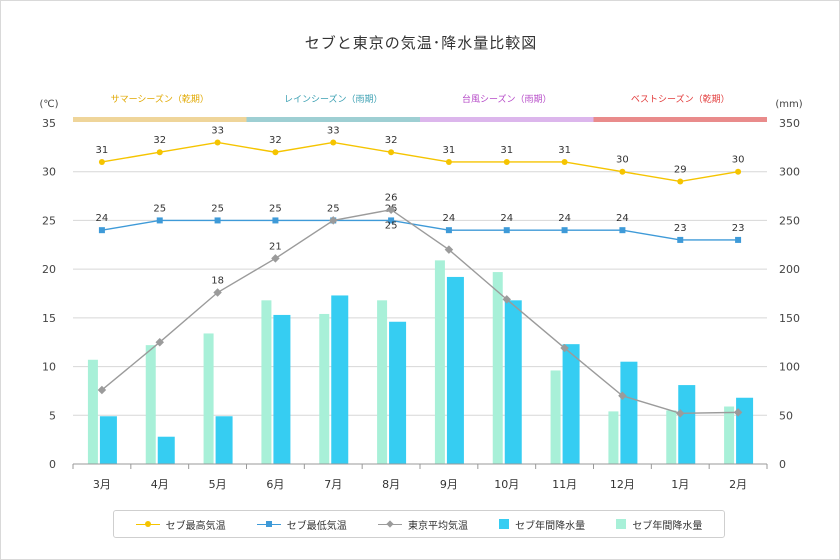 The width and height of the screenshot is (840, 560). I want to click on data-label: 26, so click(391, 198).